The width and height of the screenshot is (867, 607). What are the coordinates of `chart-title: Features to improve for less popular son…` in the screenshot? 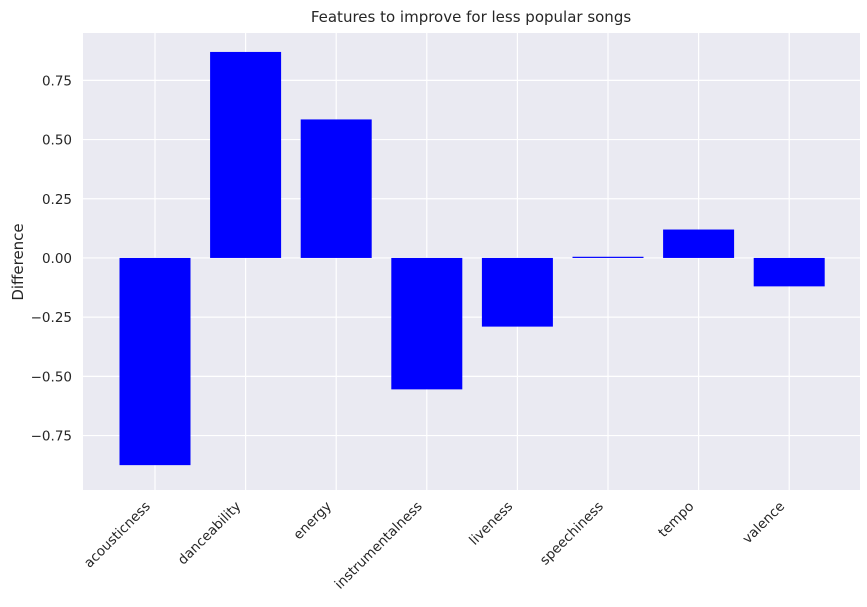 It's located at (471, 17).